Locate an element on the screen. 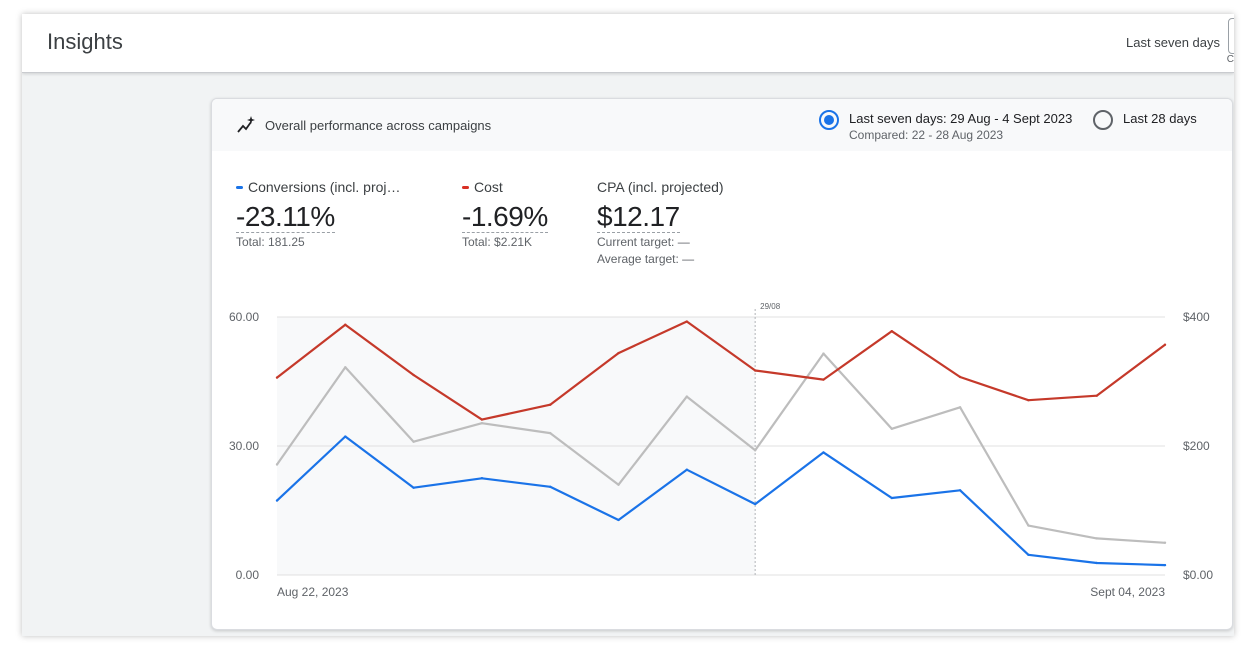 The width and height of the screenshot is (1259, 654). metric-cost-value: -1.69% is located at coordinates (517, 217).